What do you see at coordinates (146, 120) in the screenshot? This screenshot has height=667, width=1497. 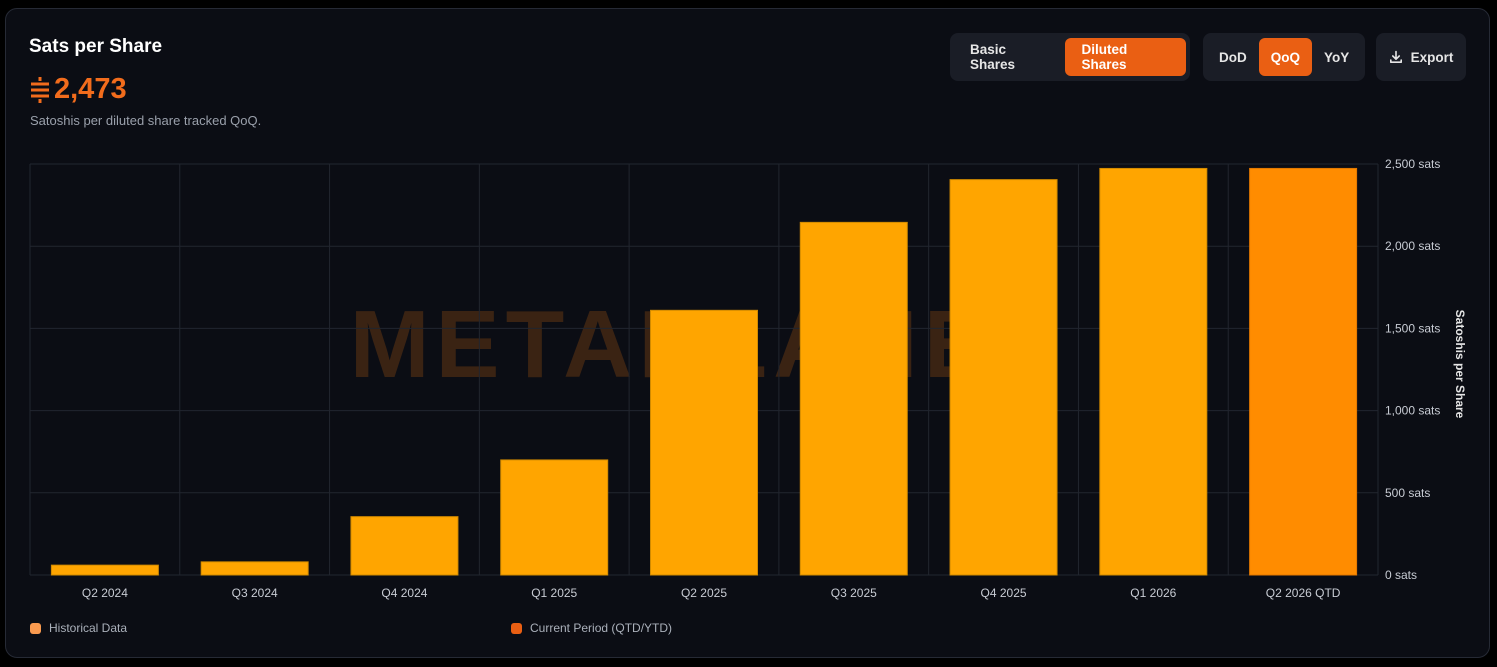 I see `page-subtitle: Satoshis per diluted share tracked QoQ.` at bounding box center [146, 120].